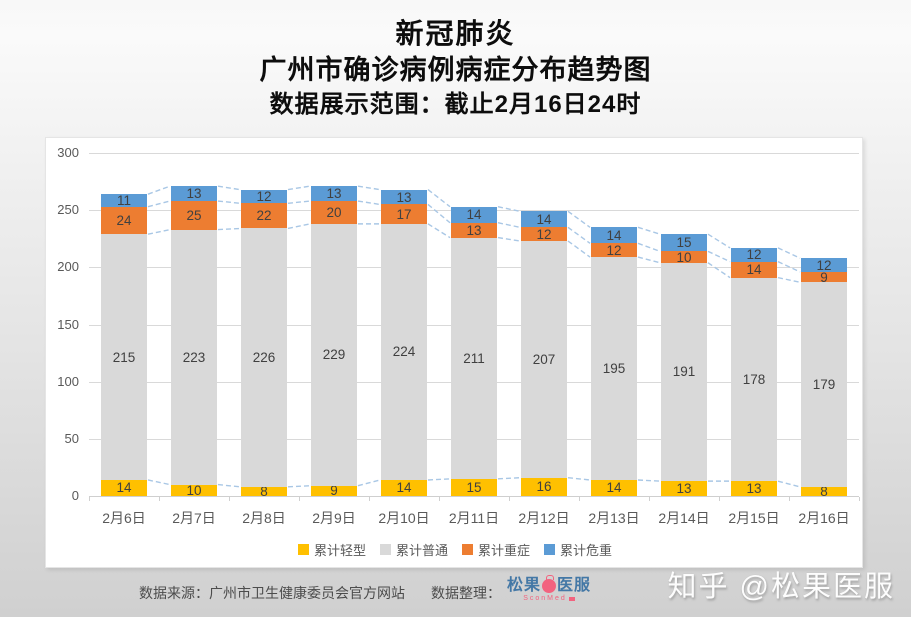  Describe the element at coordinates (264, 518) in the screenshot. I see `x-axis-category-label: 2月8日` at that location.